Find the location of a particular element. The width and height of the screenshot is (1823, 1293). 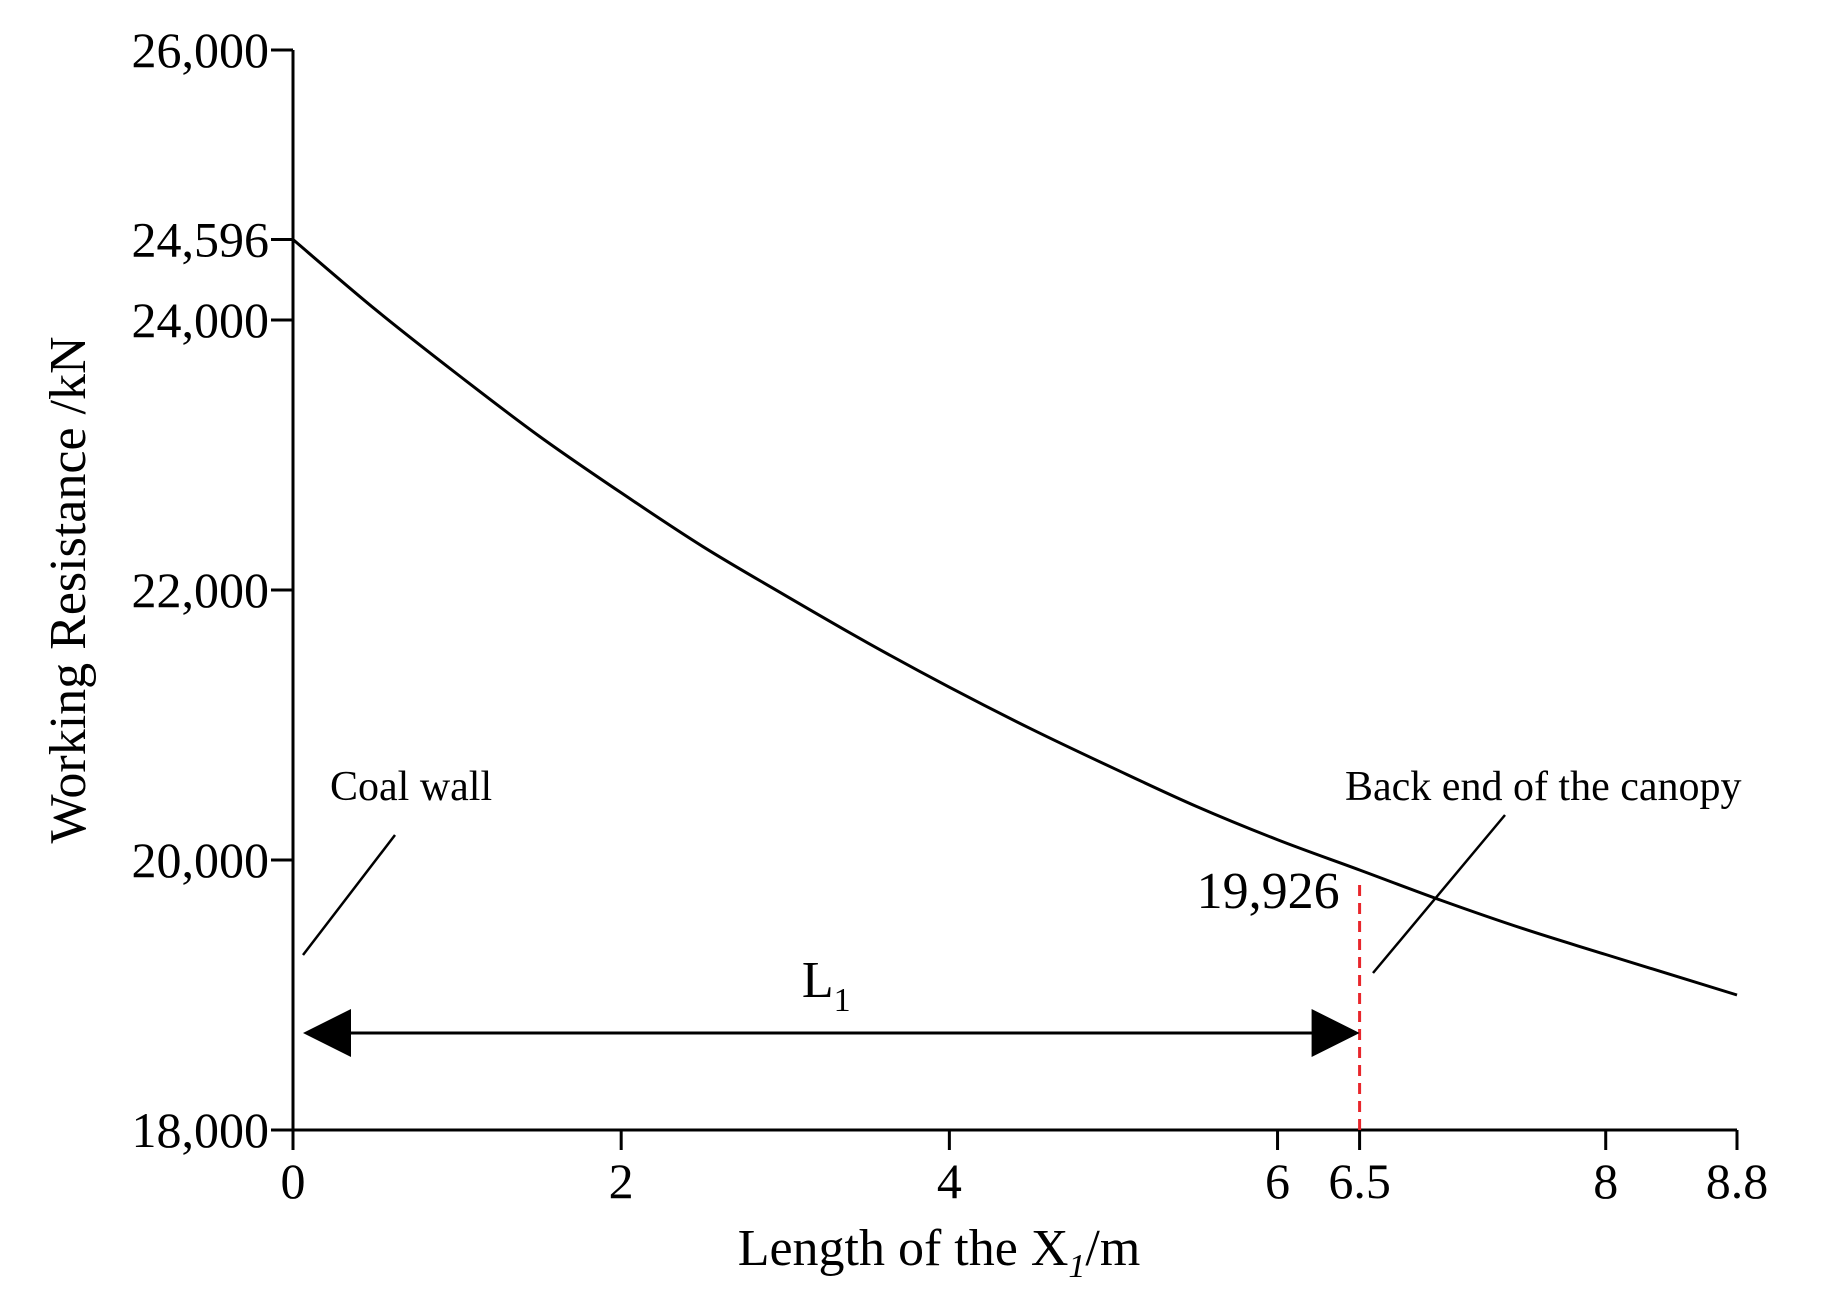

y-tick-label: 24,000 is located at coordinates (201, 320).